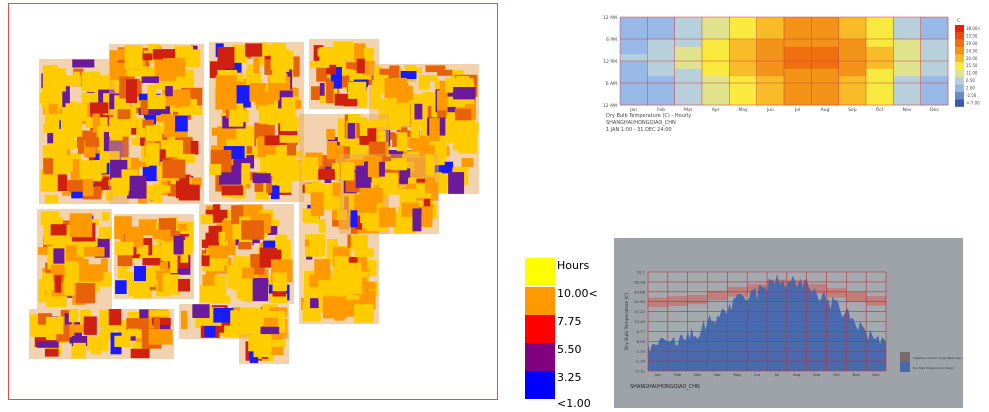 This screenshot has height=412, width=989. Describe the element at coordinates (970, 80) in the screenshot. I see `legend-label: 6.50` at that location.